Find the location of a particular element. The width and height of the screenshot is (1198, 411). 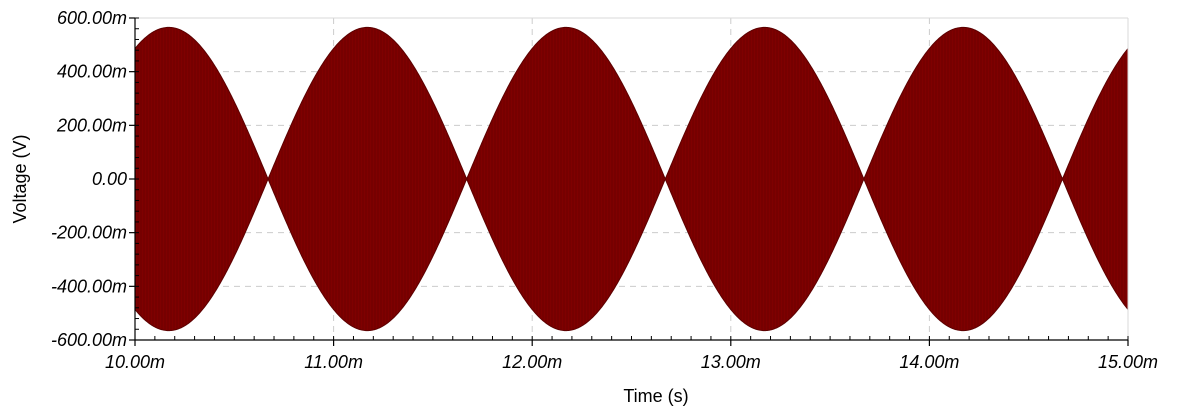

x-tick-label: 13.00m is located at coordinates (731, 362).